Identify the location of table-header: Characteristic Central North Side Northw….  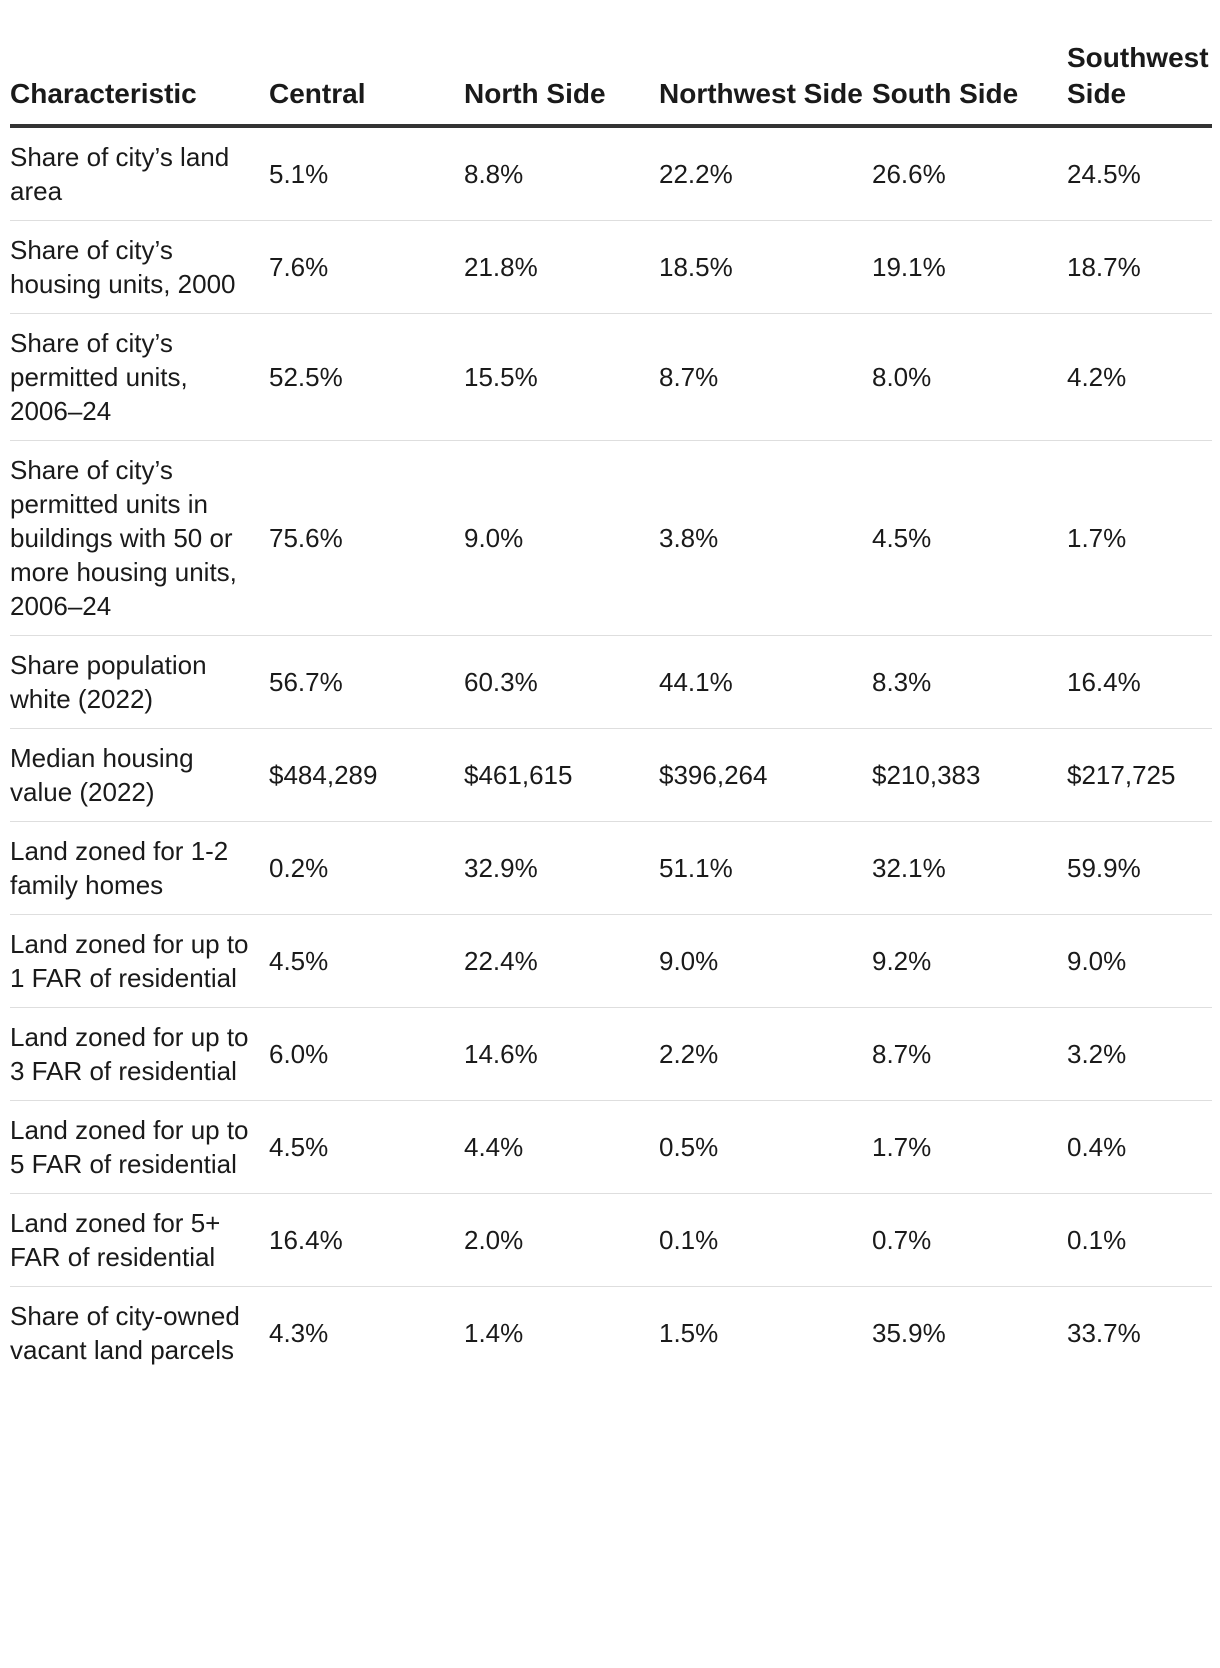
(611, 84).